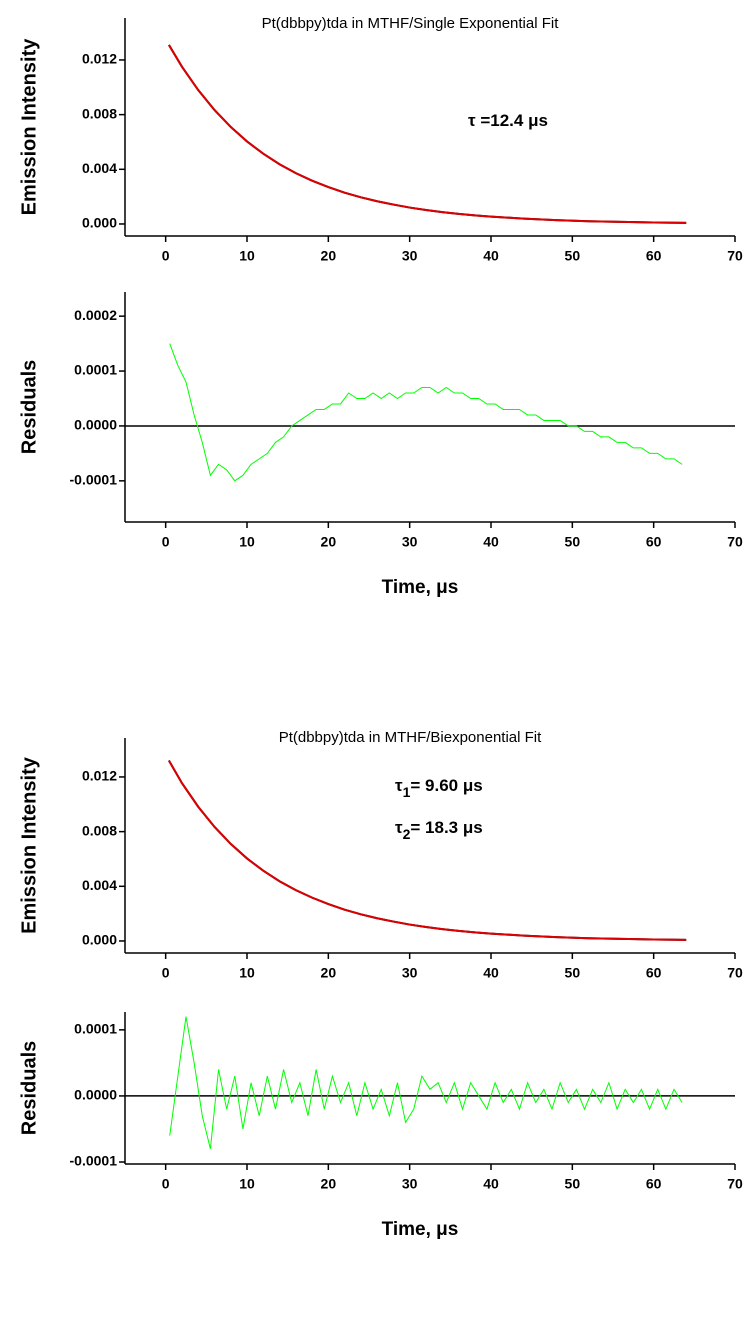  I want to click on annotation: τ2= 18.3 μs, so click(439, 829).